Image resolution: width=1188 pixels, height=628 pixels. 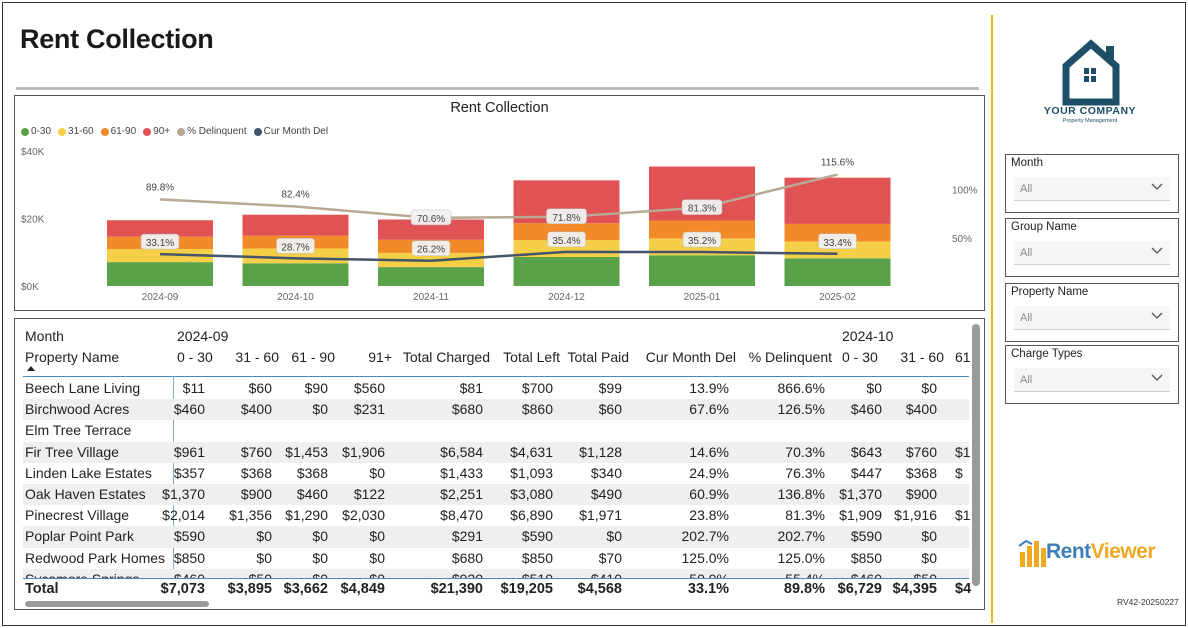 I want to click on data-label: 35.2%, so click(x=702, y=241).